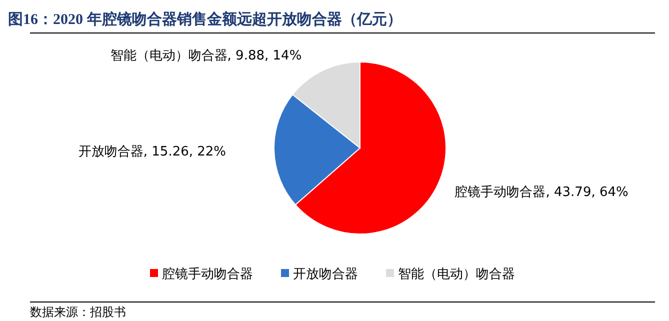 The height and width of the screenshot is (321, 669). What do you see at coordinates (325, 274) in the screenshot?
I see `legend-label: 开放吻合器` at bounding box center [325, 274].